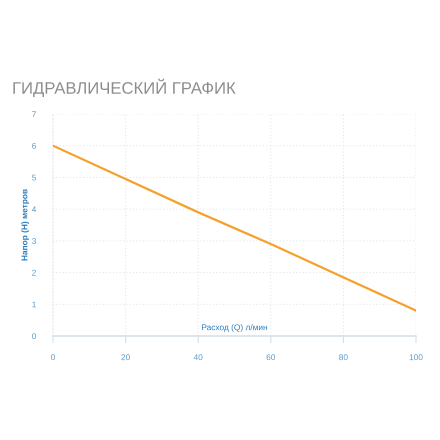 This screenshot has width=440, height=440. I want to click on x-tick-label: 100, so click(416, 357).